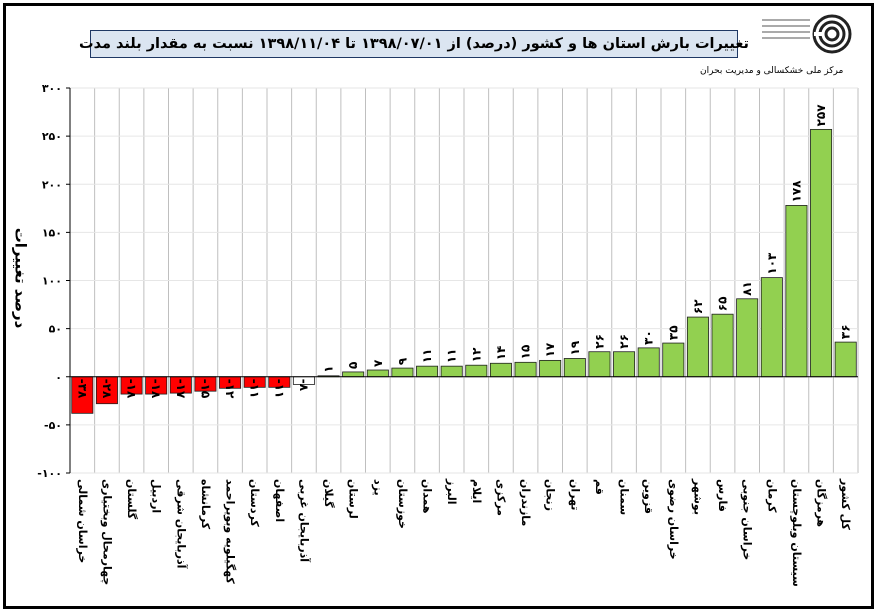 This screenshot has width=879, height=614. Describe the element at coordinates (53, 425) in the screenshot. I see `y-tick-label: -۵۰` at that location.